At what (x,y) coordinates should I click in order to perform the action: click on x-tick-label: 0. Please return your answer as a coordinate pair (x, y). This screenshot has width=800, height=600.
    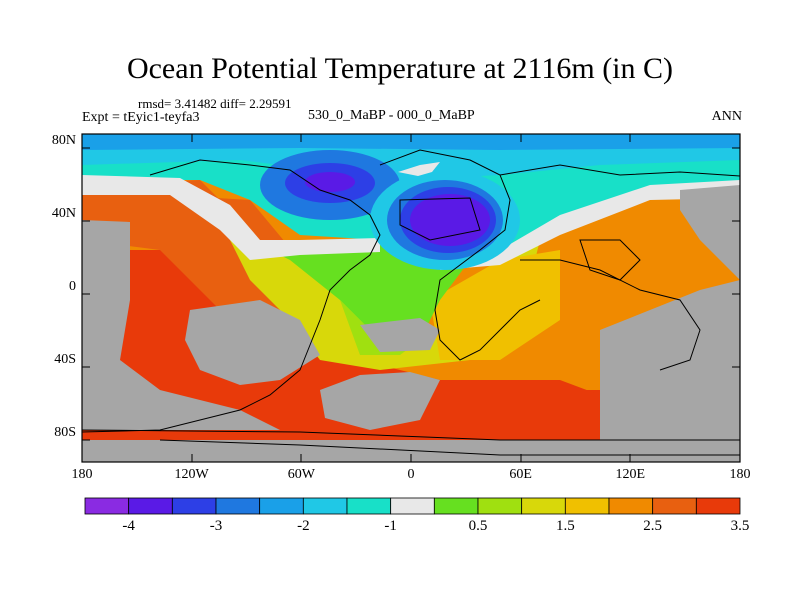
    Looking at the image, I should click on (411, 474).